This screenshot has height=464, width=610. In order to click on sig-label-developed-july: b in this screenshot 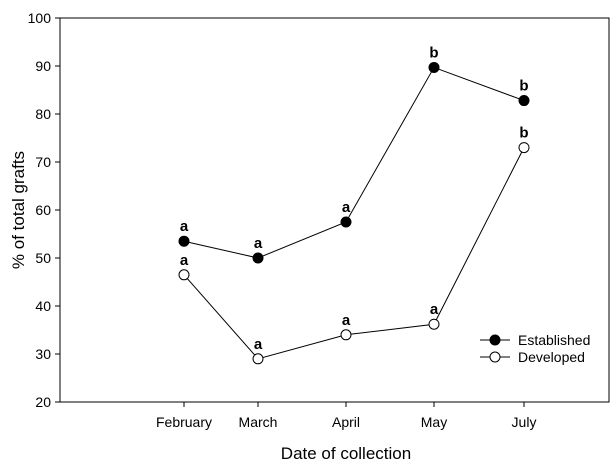, I will do `click(523, 133)`.